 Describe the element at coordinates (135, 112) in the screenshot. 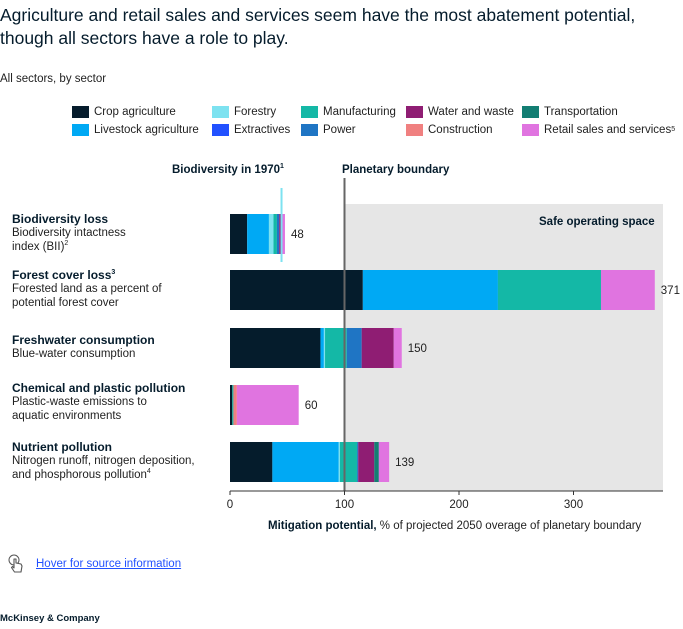

I see `legend-label-crop: Crop agriculture` at that location.